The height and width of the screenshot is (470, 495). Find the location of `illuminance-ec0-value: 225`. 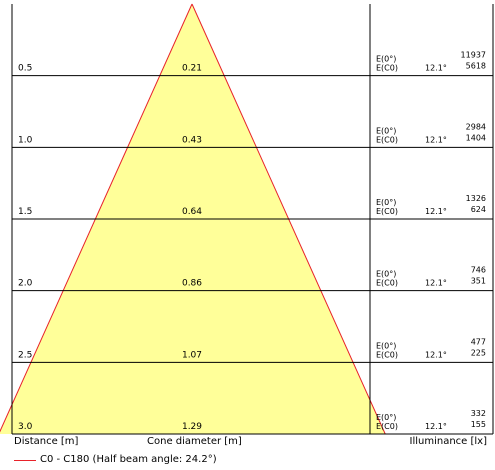

illuminance-ec0-value: 225 is located at coordinates (478, 352).